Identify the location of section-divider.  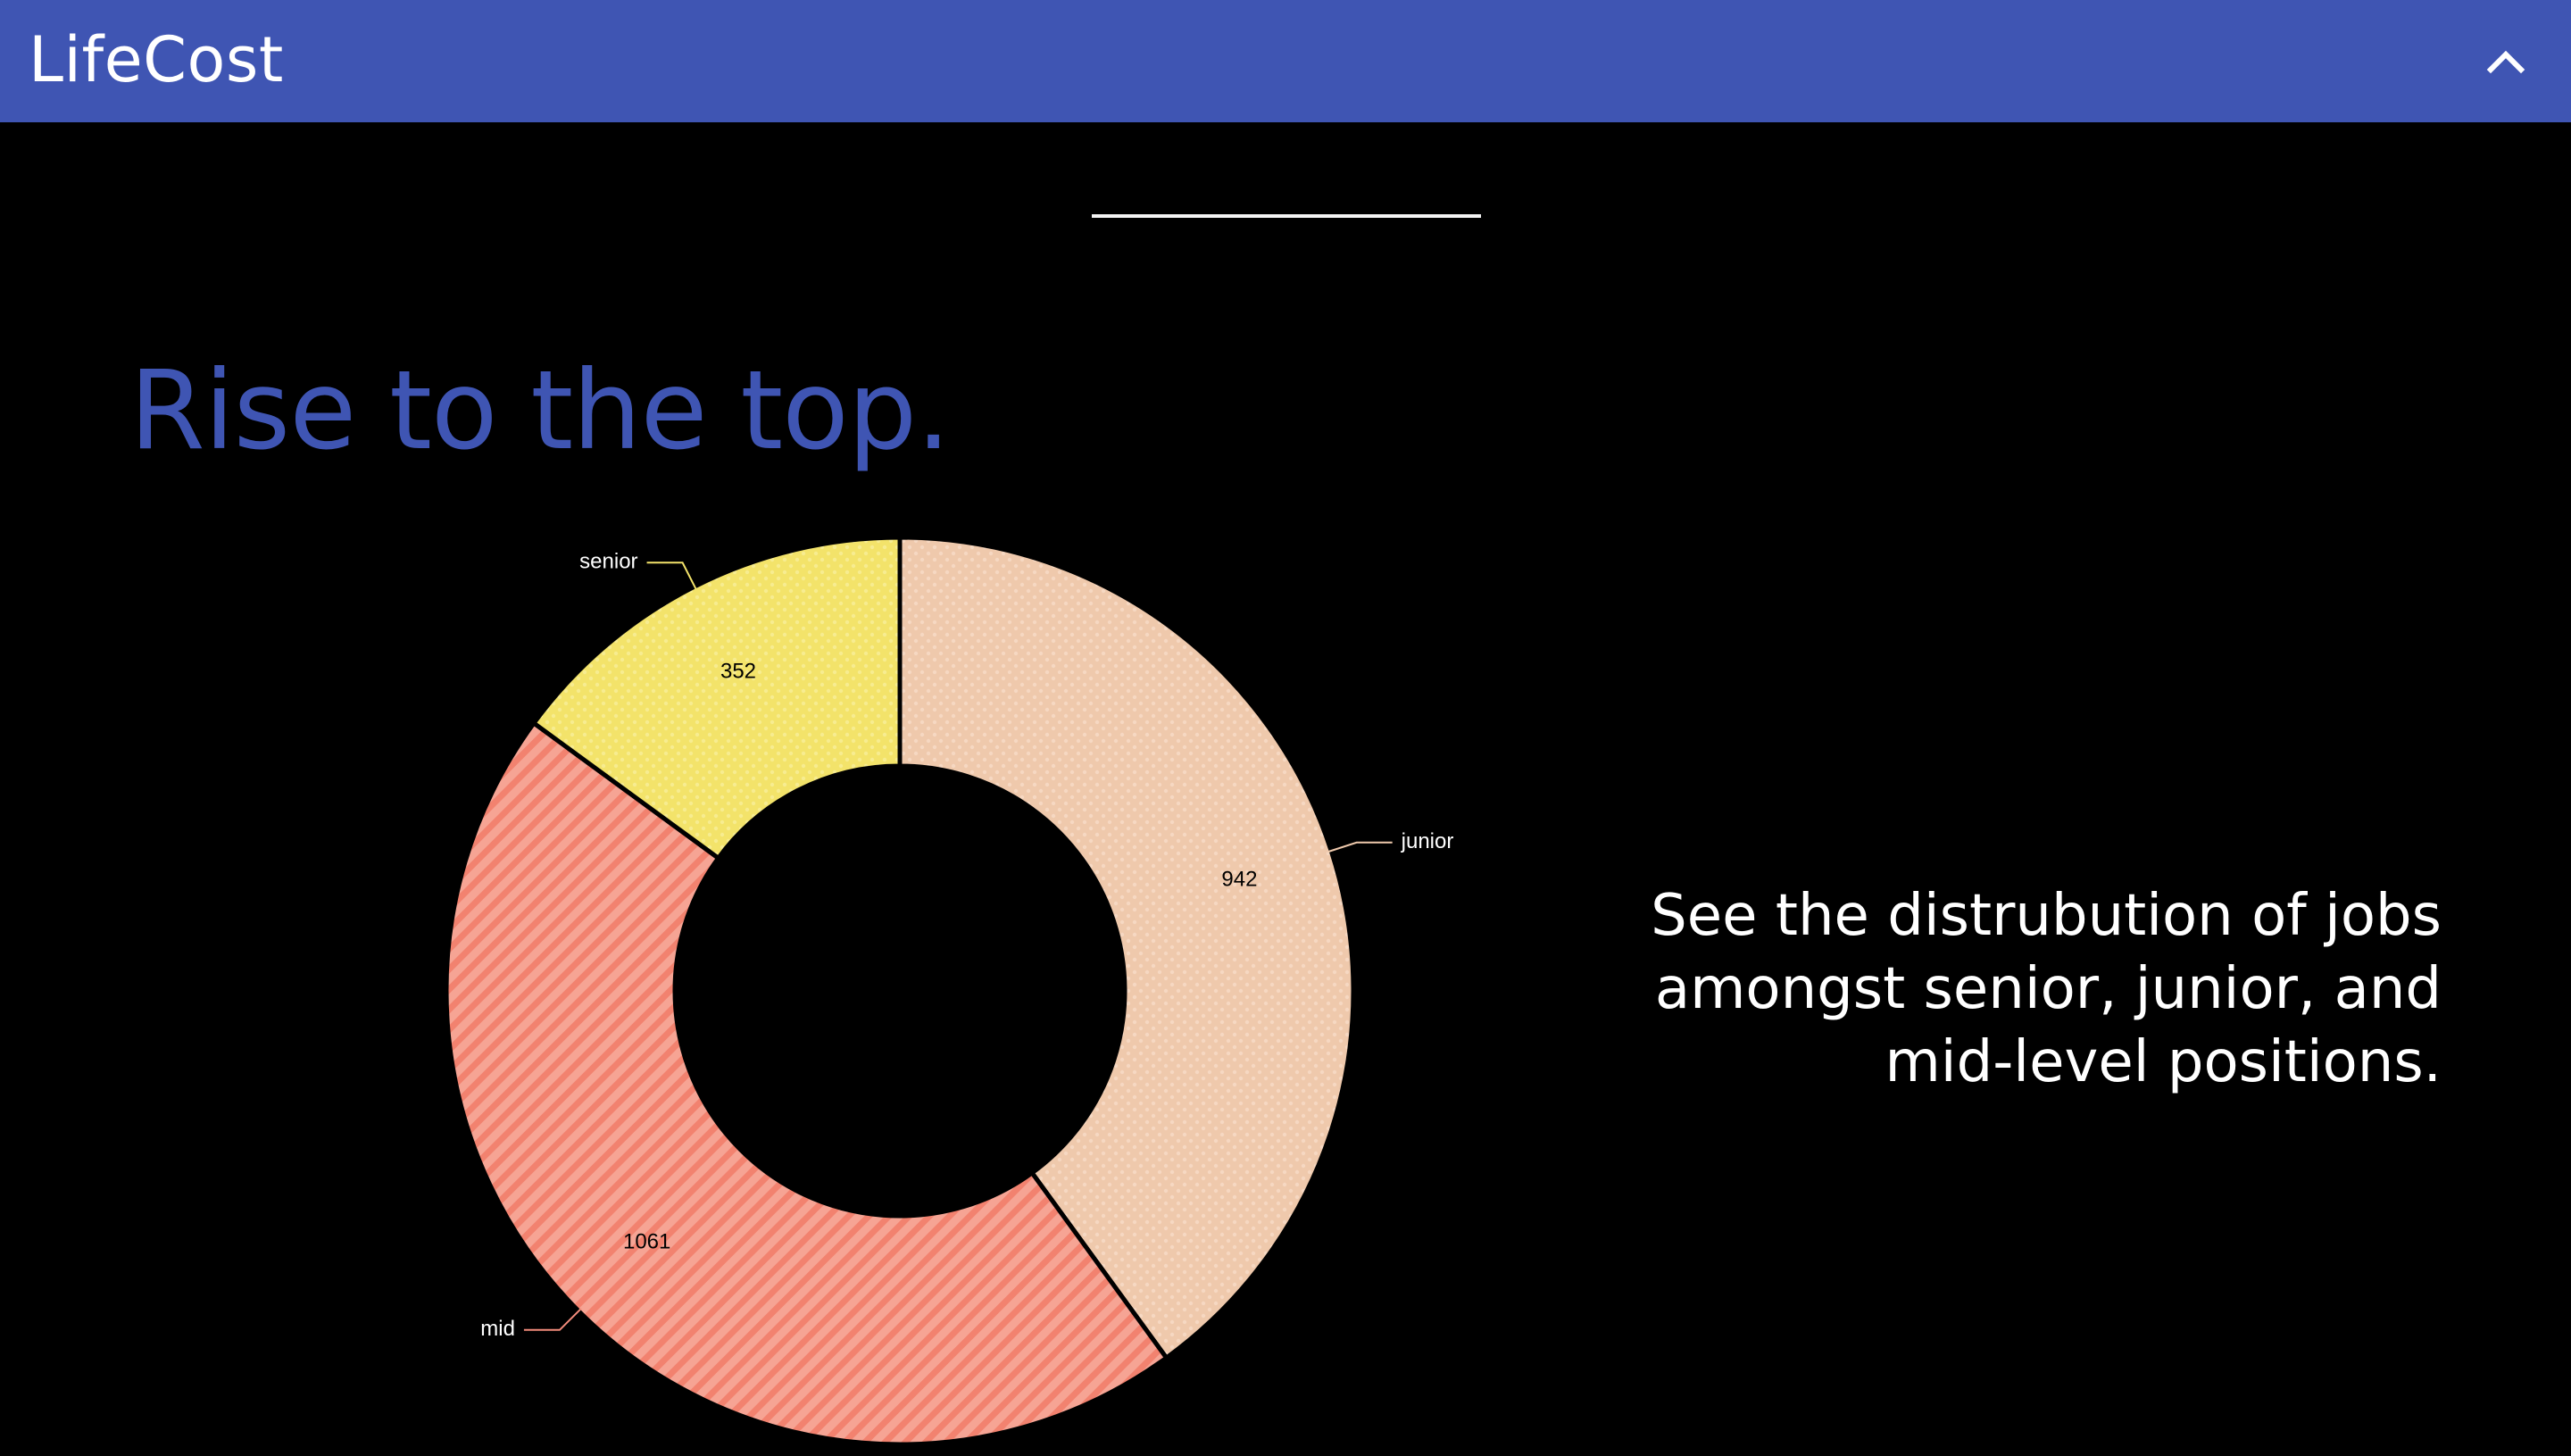
(1286, 216).